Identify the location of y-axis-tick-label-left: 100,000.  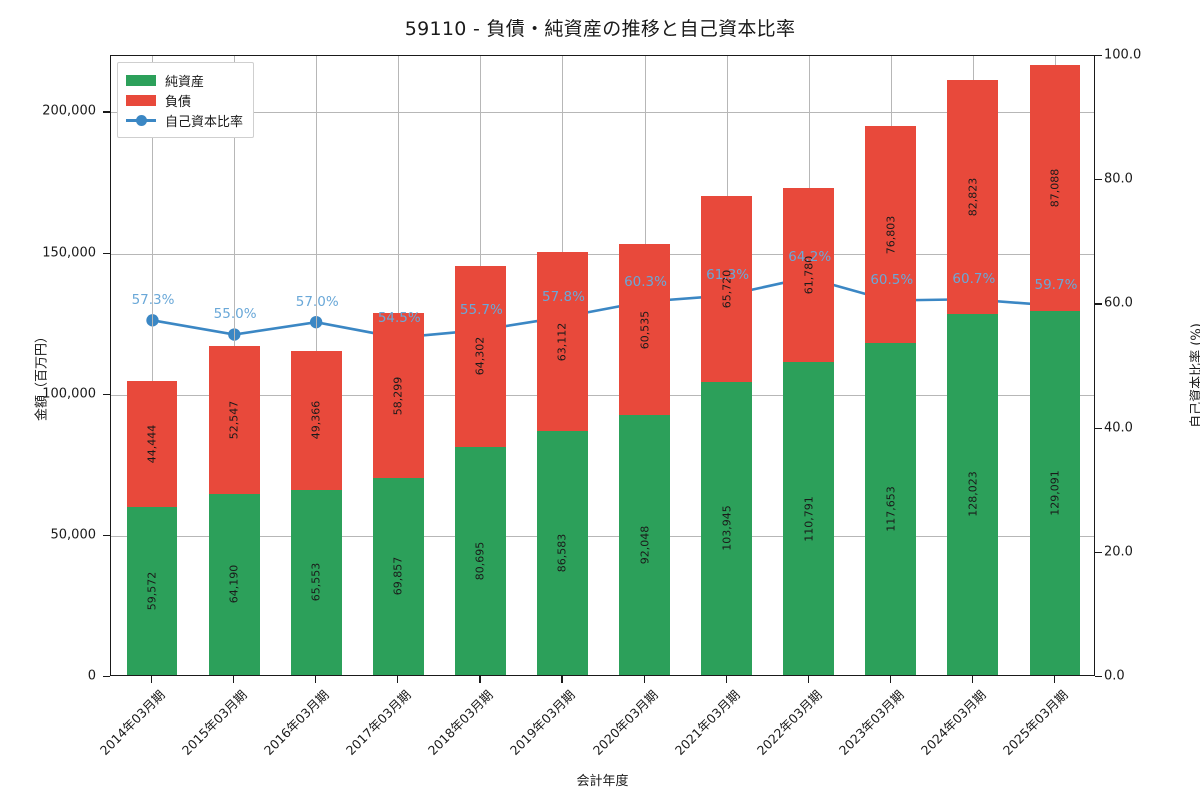
(69, 394).